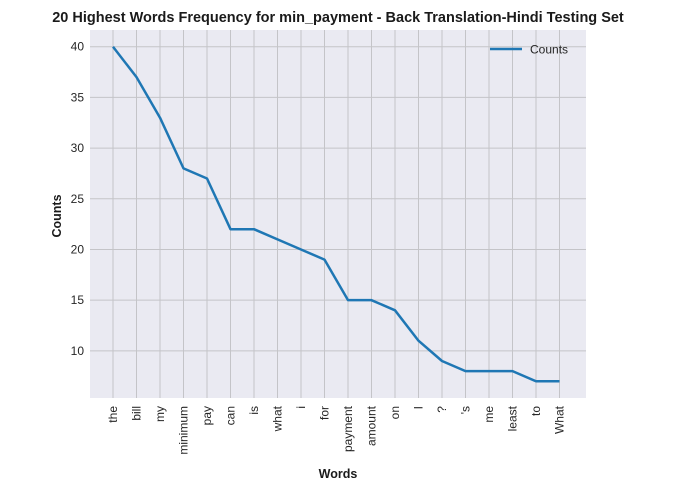  What do you see at coordinates (442, 409) in the screenshot?
I see `x-tick-label: ?` at bounding box center [442, 409].